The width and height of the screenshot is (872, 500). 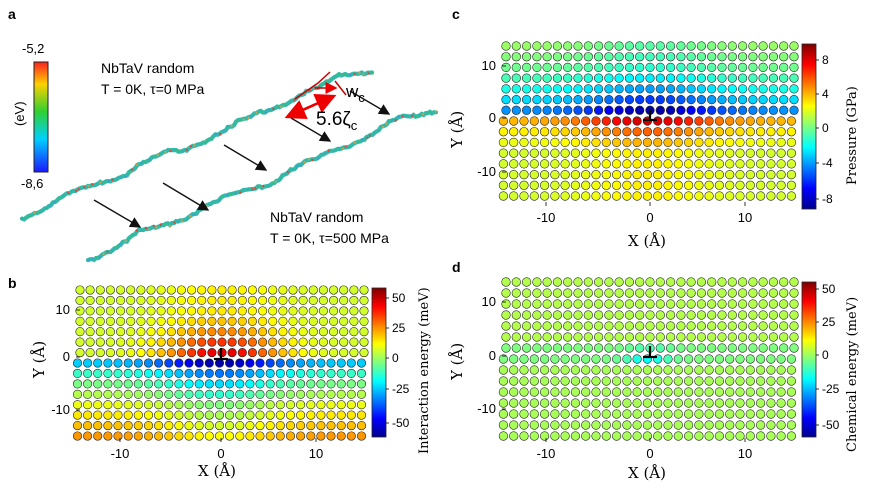 What do you see at coordinates (220, 363) in the screenshot?
I see `panel-b-atom-grid` at bounding box center [220, 363].